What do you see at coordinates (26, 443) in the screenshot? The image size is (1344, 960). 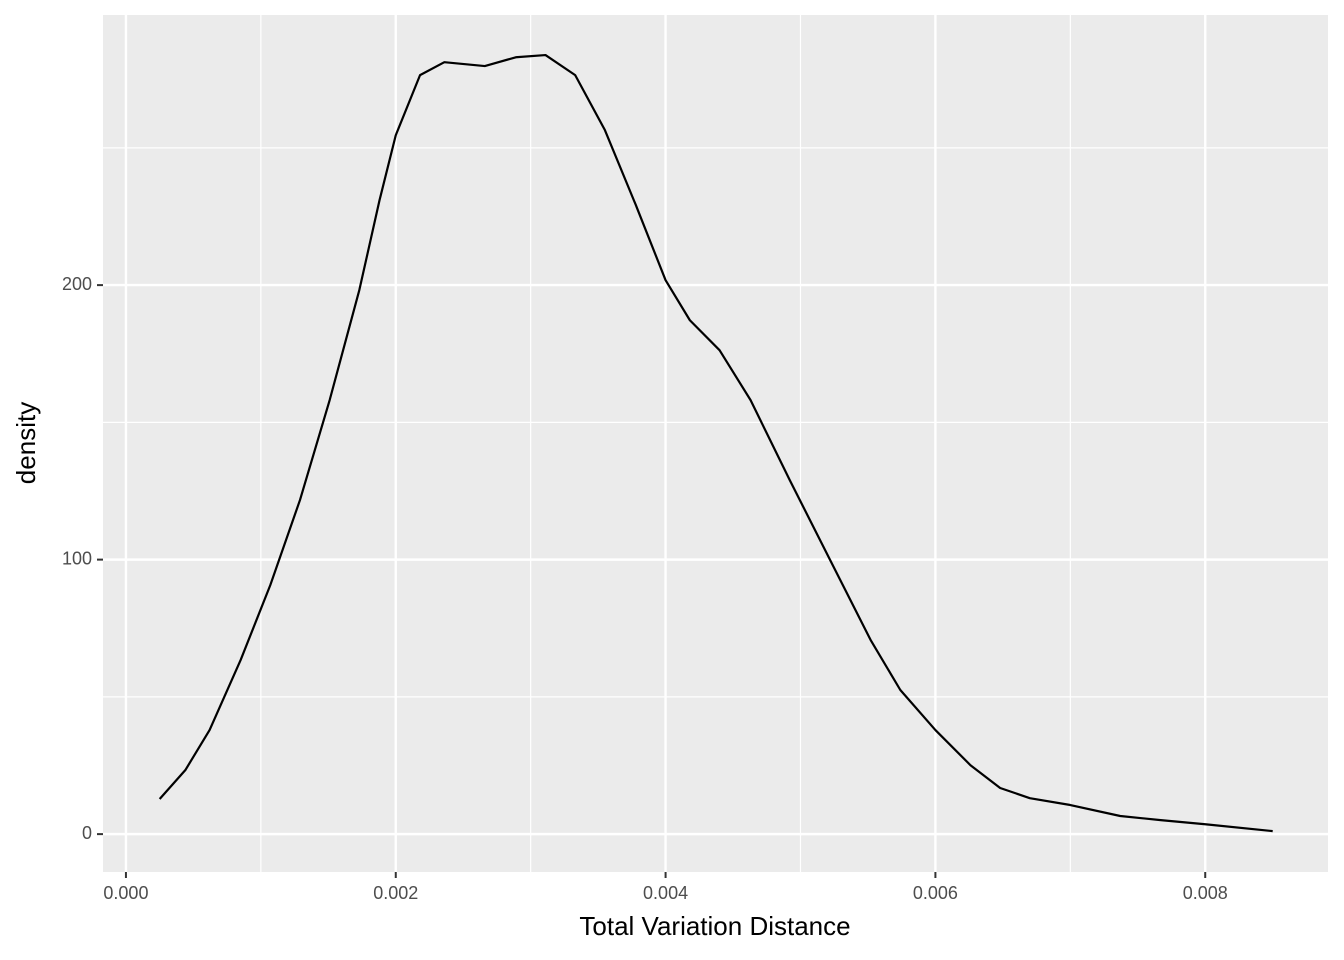 I see `y-axis-title: density` at bounding box center [26, 443].